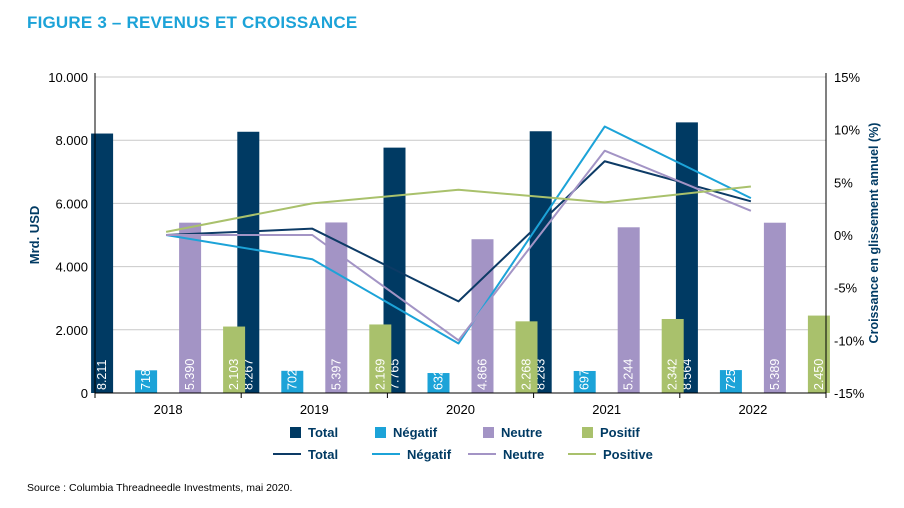 Image resolution: width=904 pixels, height=508 pixels. I want to click on y-tick-label: 10.000, so click(68, 77).